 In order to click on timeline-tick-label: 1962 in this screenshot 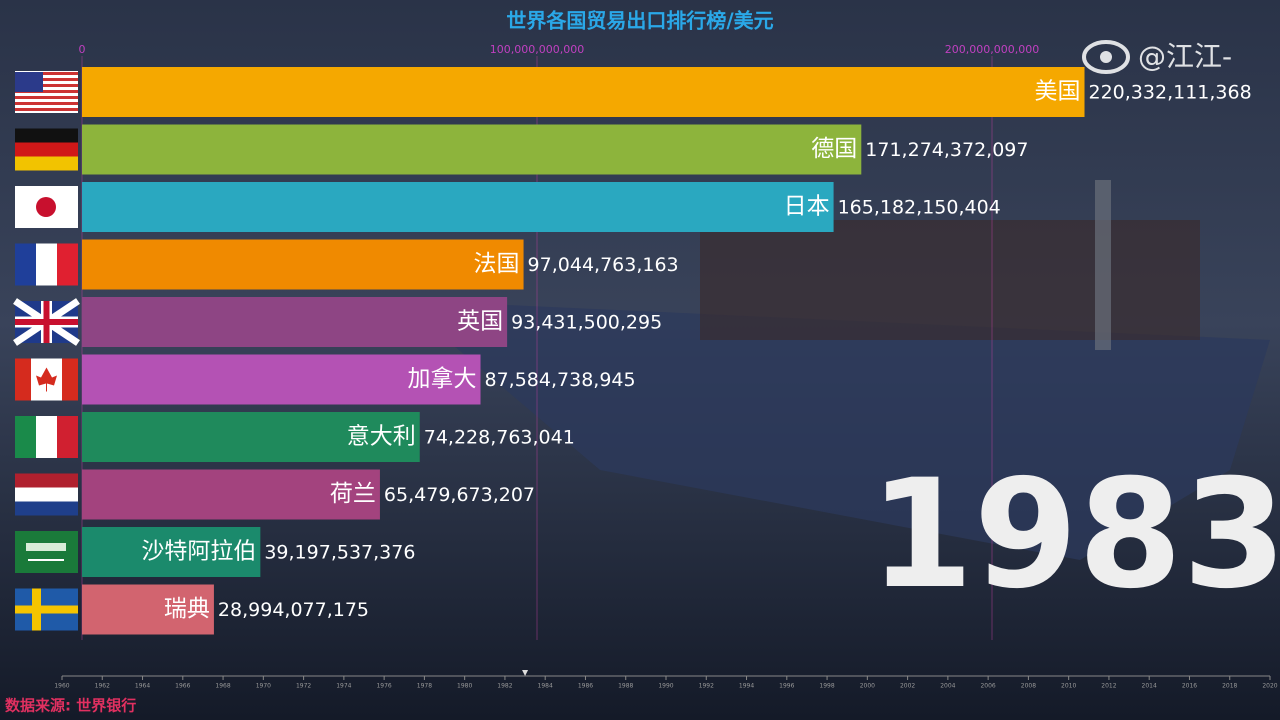, I will do `click(102, 686)`.